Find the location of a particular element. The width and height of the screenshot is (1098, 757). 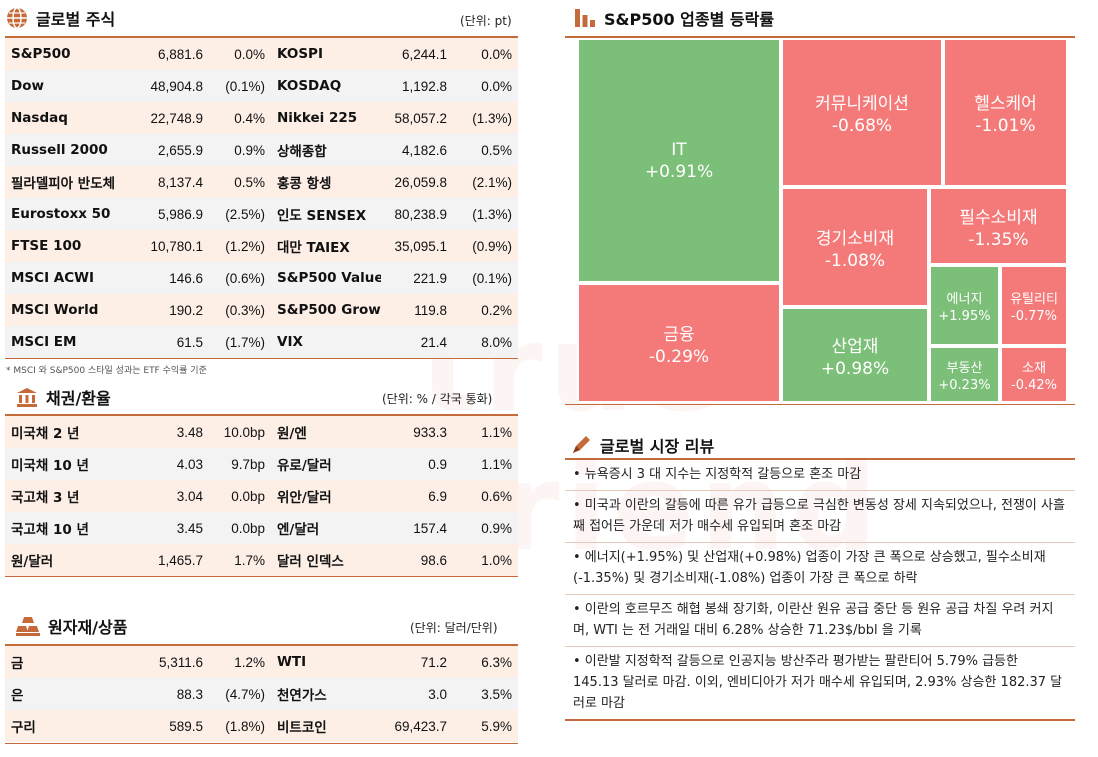

sector-tile: 커뮤니케이션 -0.68% is located at coordinates (862, 112).